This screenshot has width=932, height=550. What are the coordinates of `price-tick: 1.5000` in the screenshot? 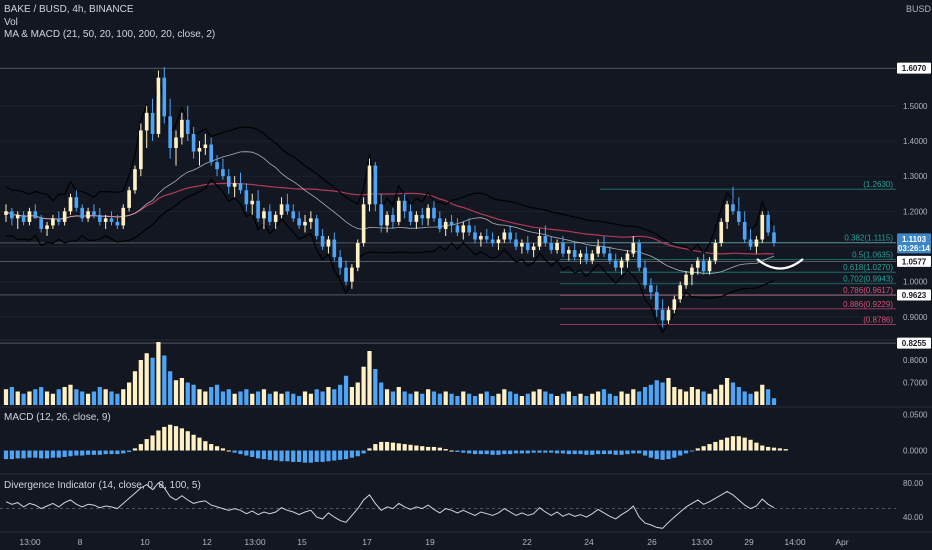 It's located at (915, 106).